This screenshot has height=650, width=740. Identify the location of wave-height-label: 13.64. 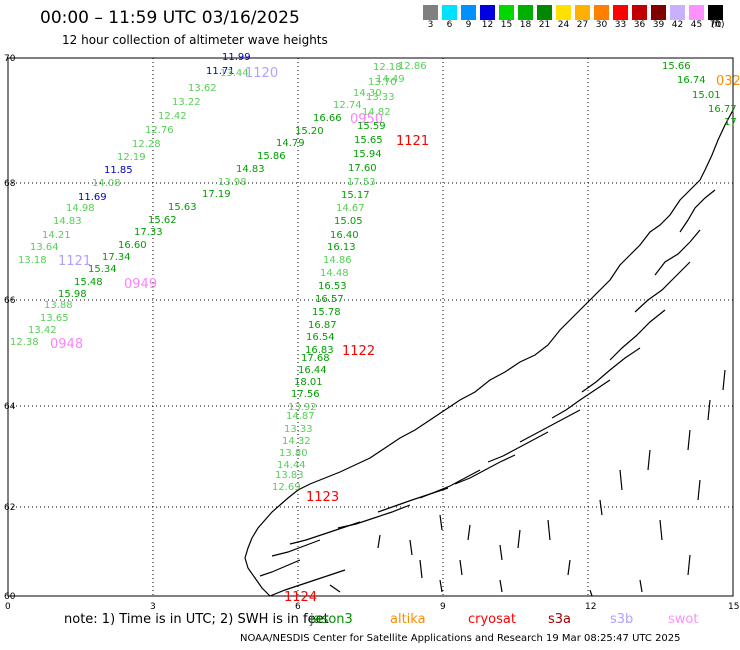
(44, 247).